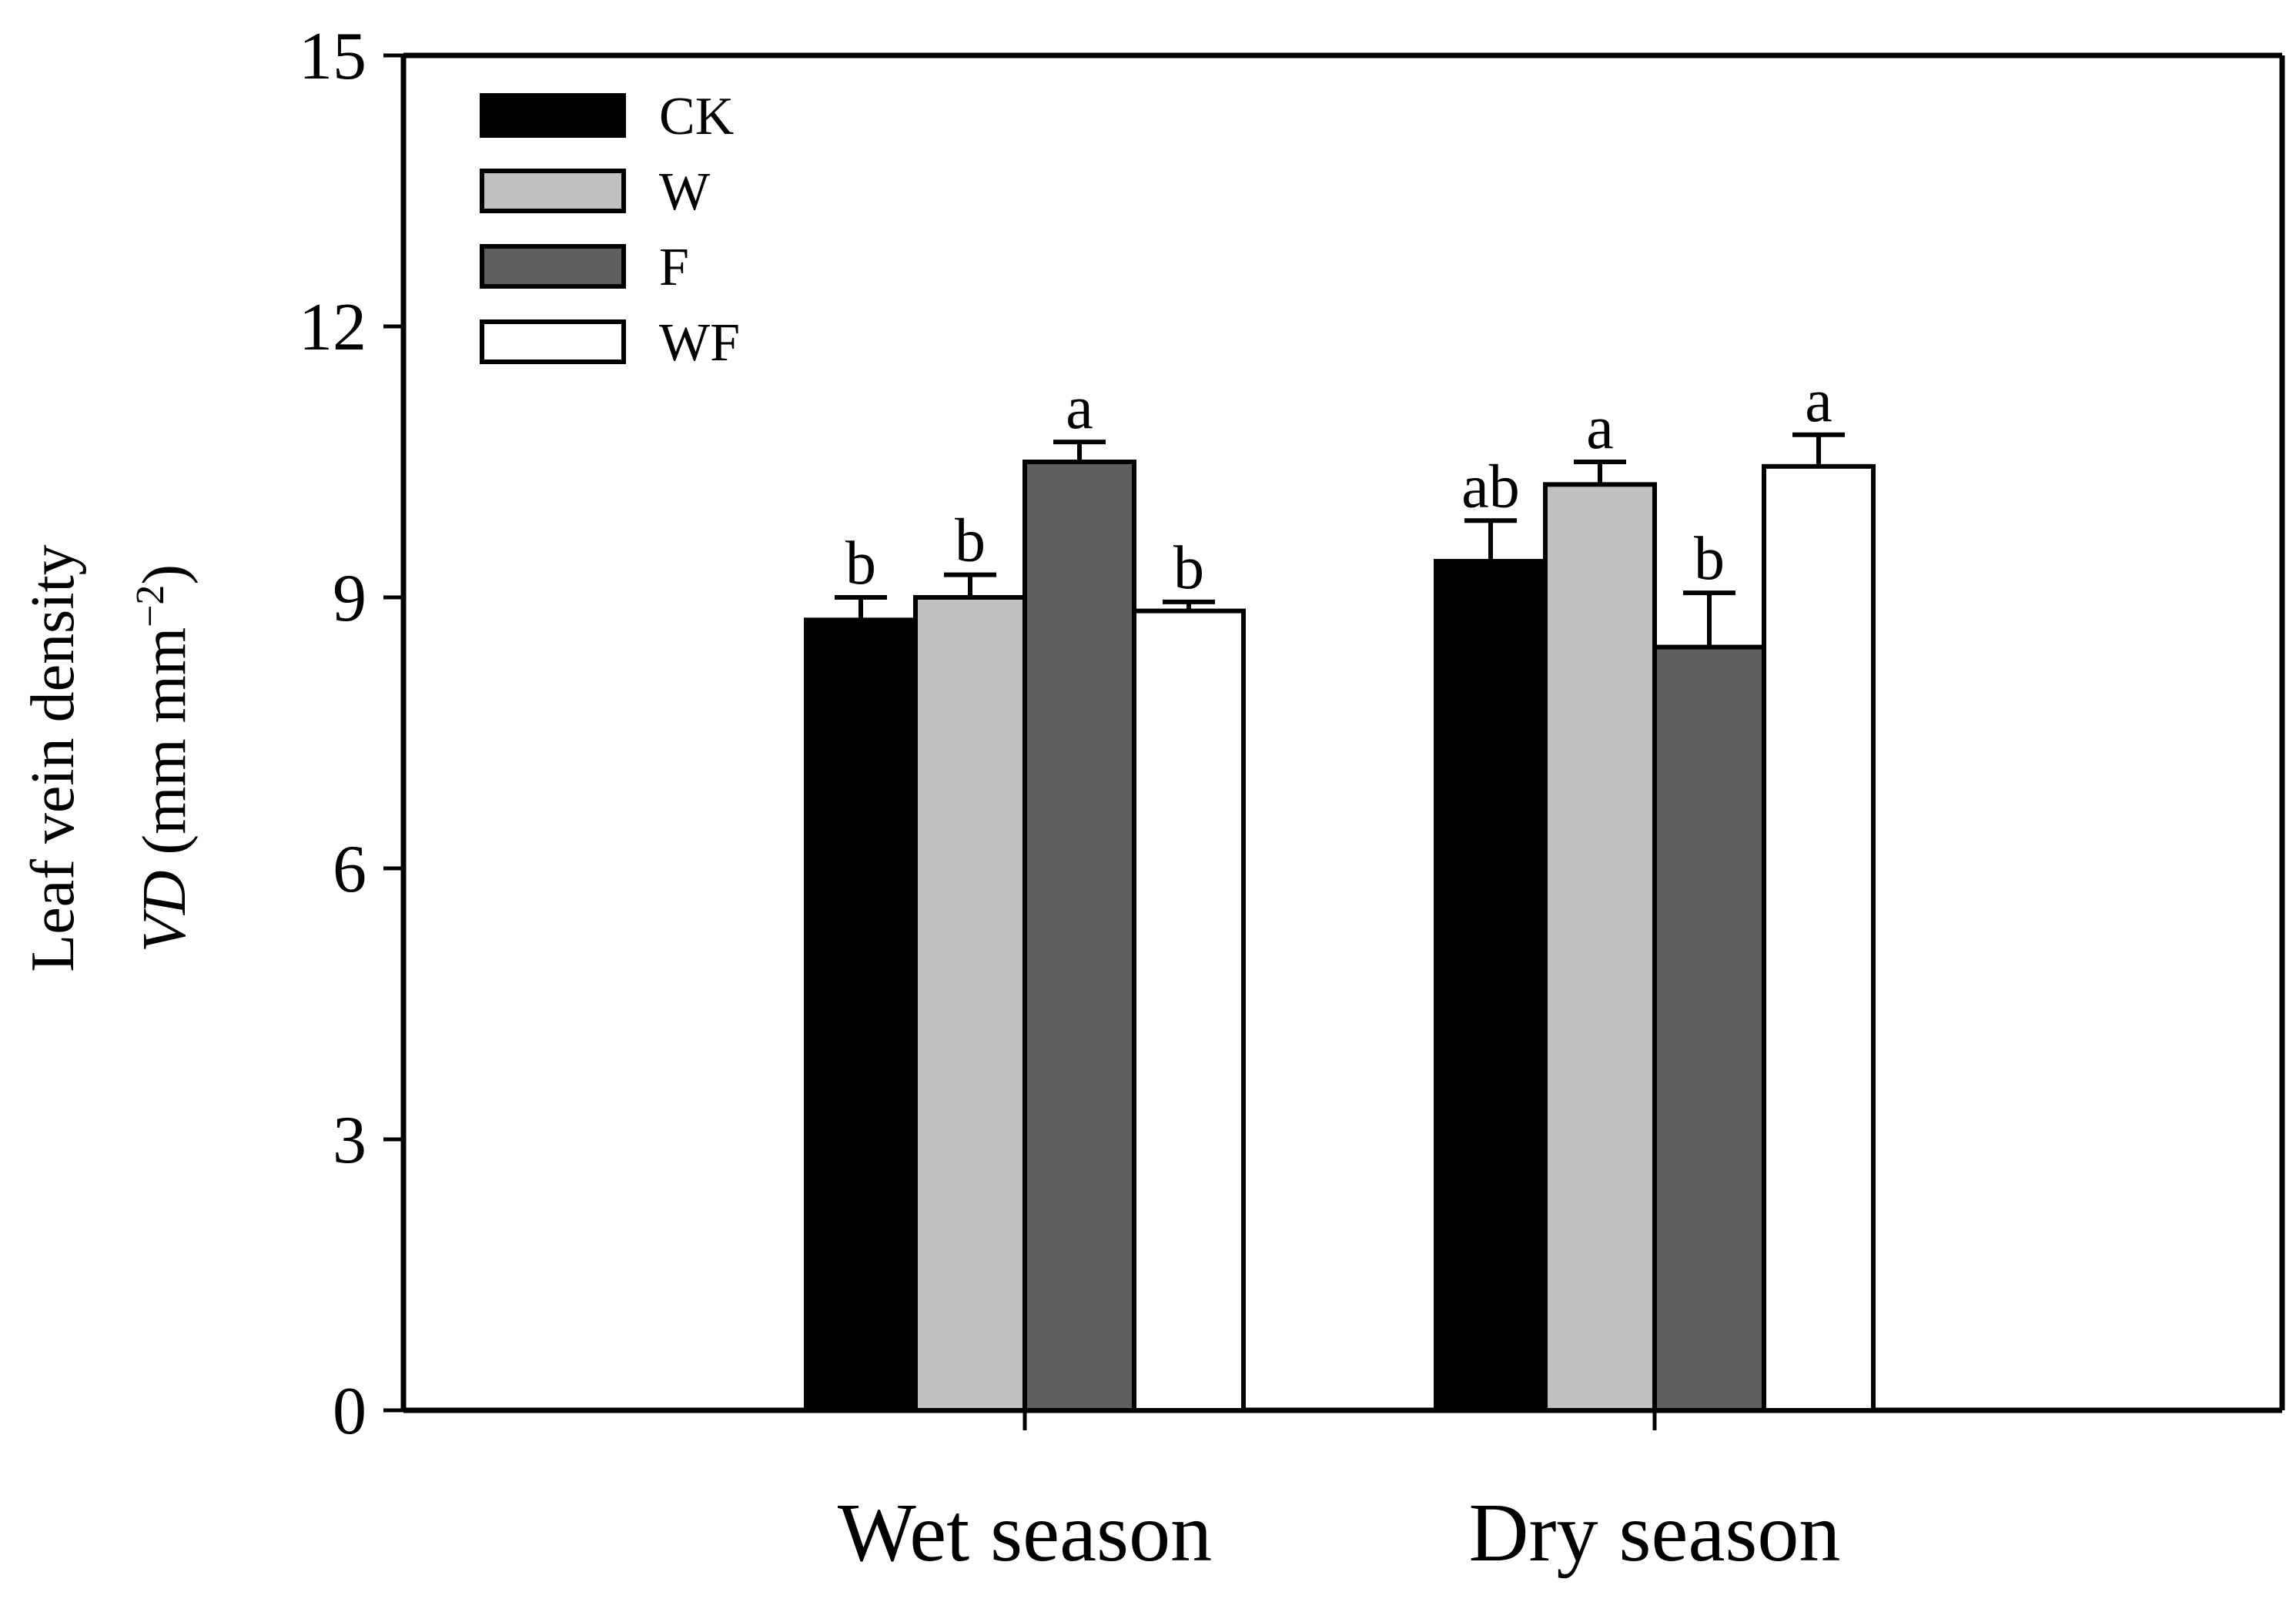 The height and width of the screenshot is (1602, 2296). I want to click on x-category-label: Dry season, so click(1655, 1533).